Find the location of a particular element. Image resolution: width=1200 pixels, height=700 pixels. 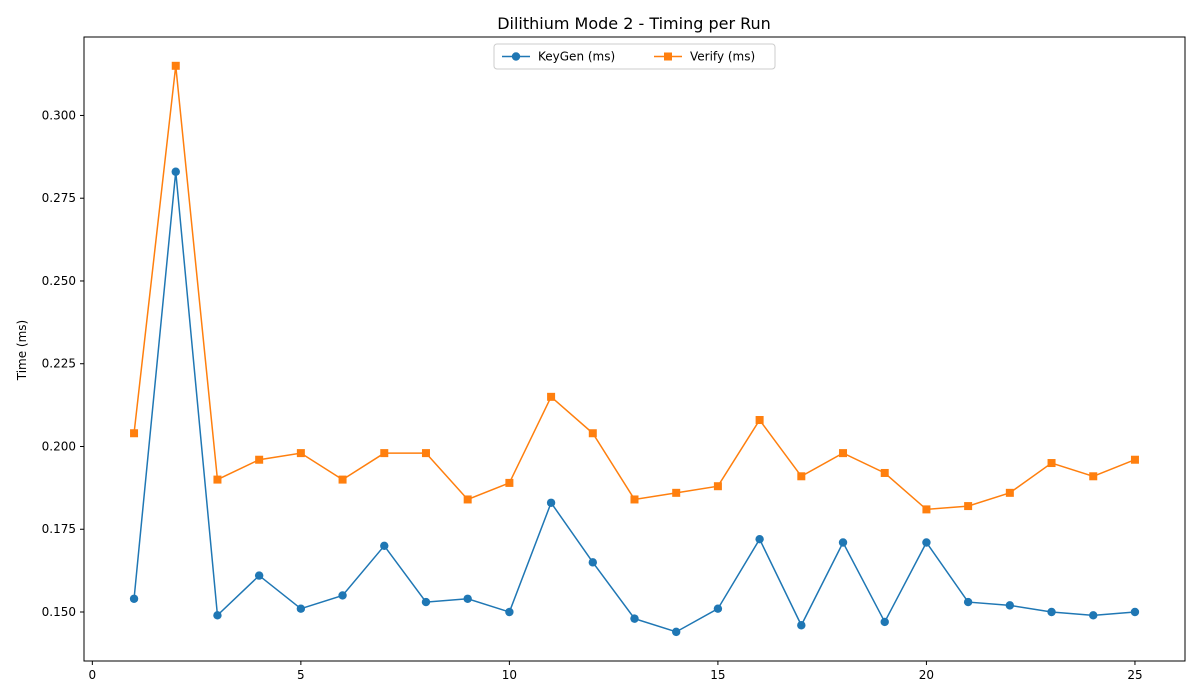

legend-label: KeyGen (ms) is located at coordinates (576, 57).